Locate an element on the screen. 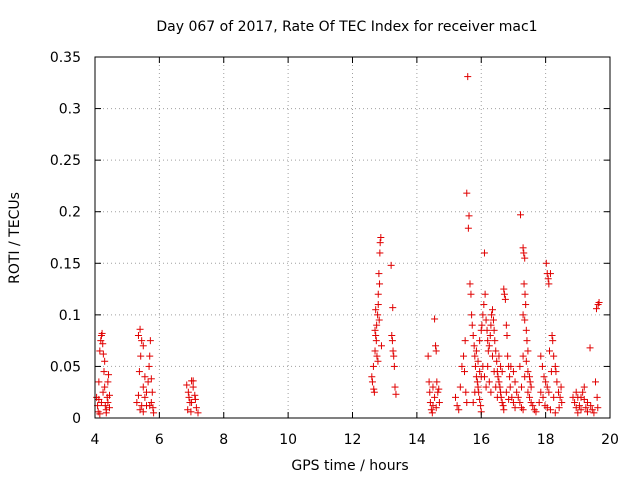  y-tick-label: 0 is located at coordinates (76, 419).